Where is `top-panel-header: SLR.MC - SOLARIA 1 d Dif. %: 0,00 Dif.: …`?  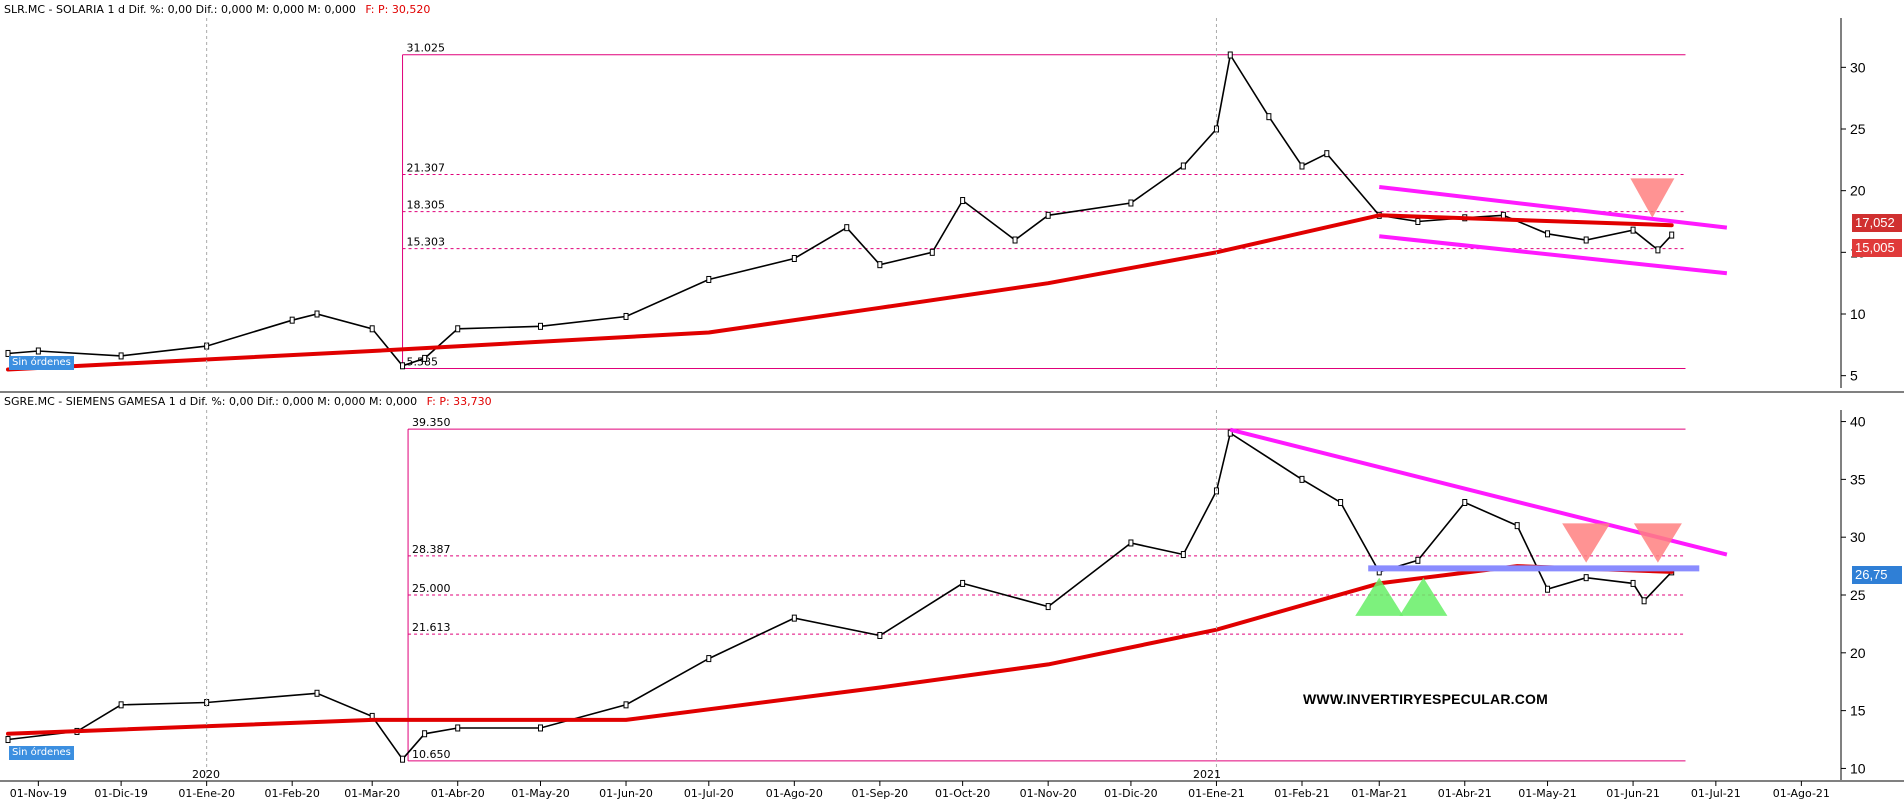
top-panel-header: SLR.MC - SOLARIA 1 d Dif. %: 0,00 Dif.: … is located at coordinates (215, 10).